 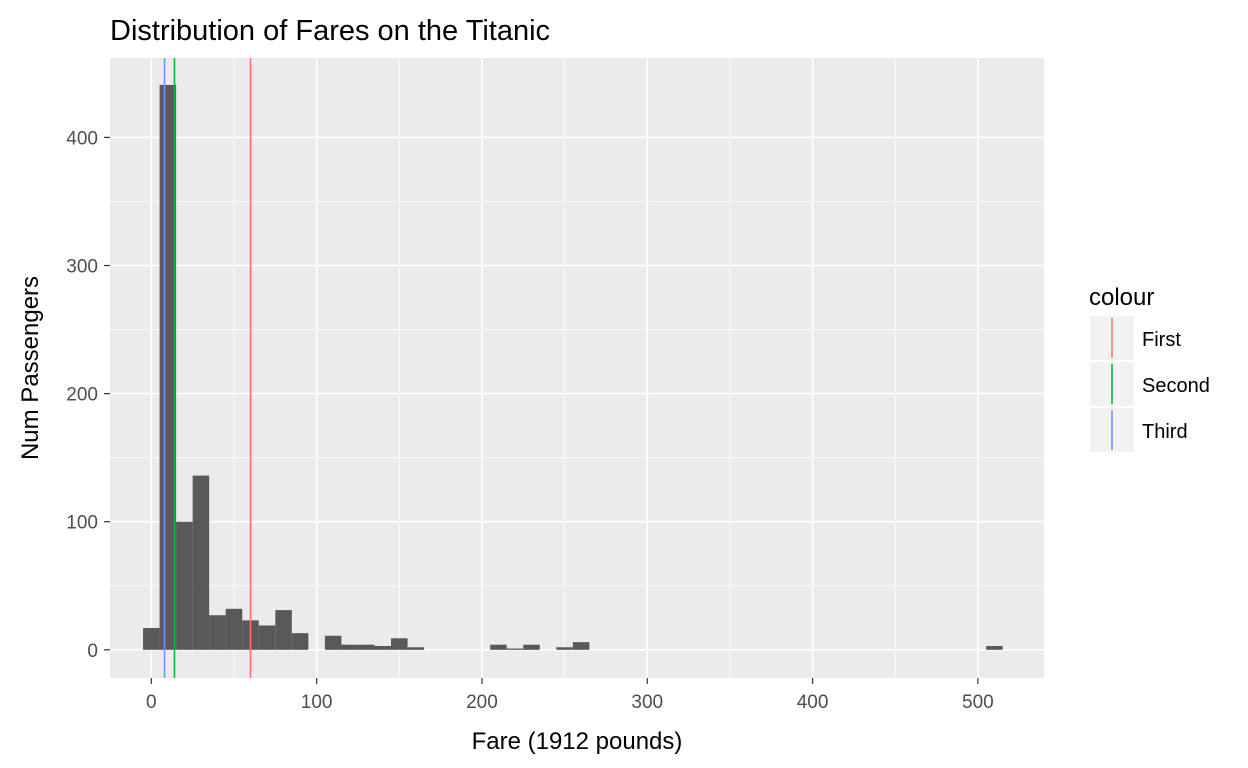 I want to click on y-tick-label: 100, so click(x=82, y=523).